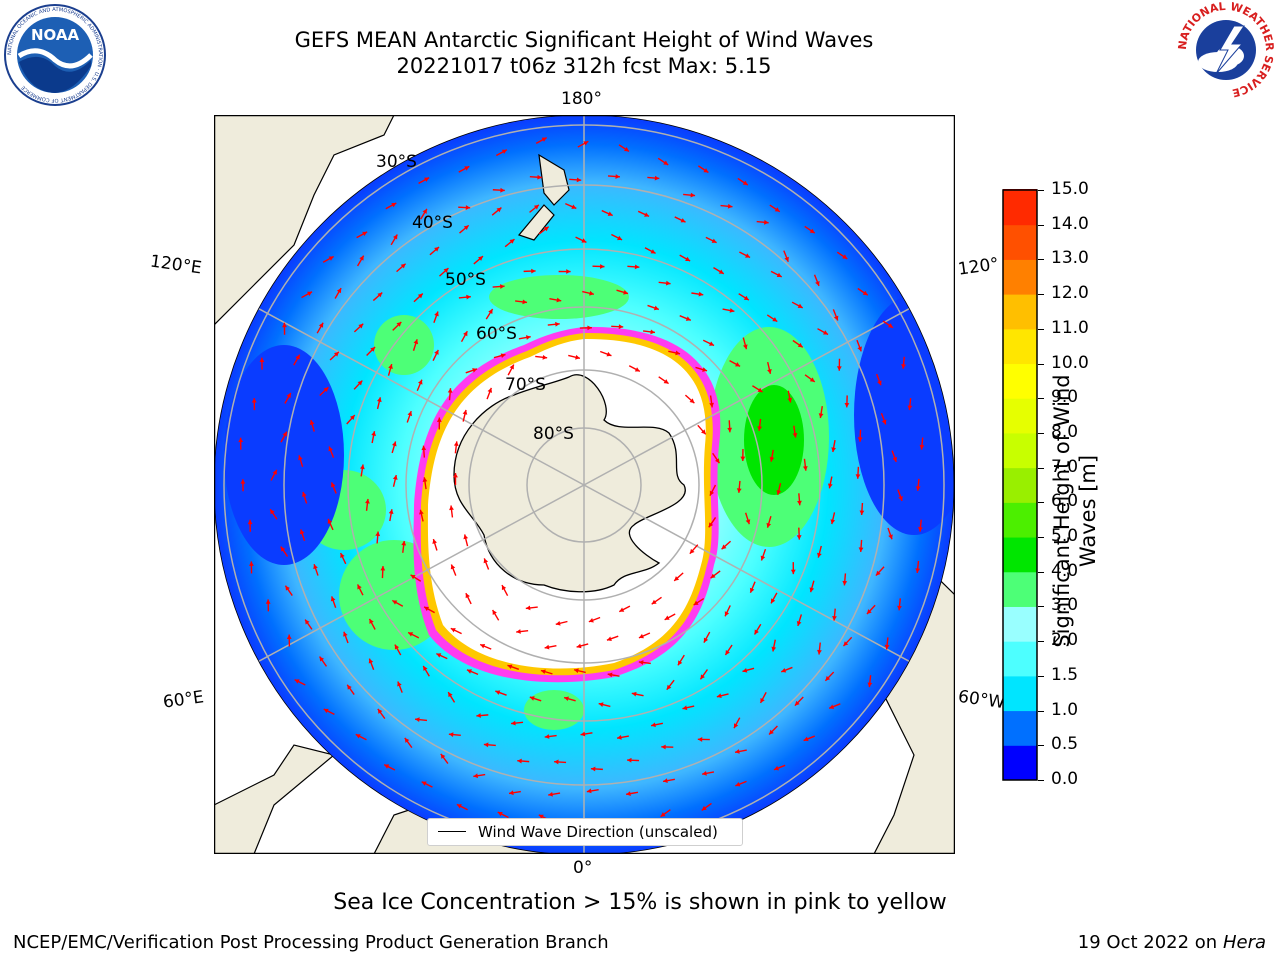  Describe the element at coordinates (465, 280) in the screenshot. I see `lat-label-50s: 50°S` at that location.